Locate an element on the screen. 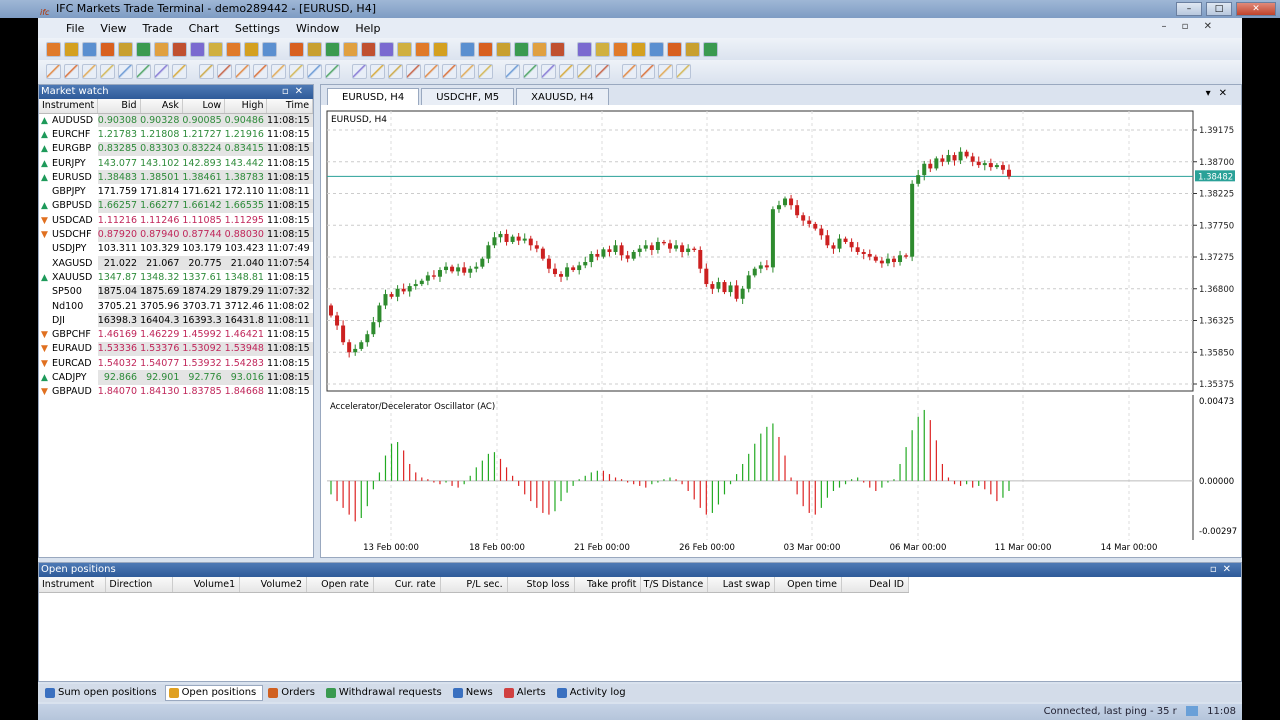 The height and width of the screenshot is (720, 1280). column-header: Bid is located at coordinates (119, 106).